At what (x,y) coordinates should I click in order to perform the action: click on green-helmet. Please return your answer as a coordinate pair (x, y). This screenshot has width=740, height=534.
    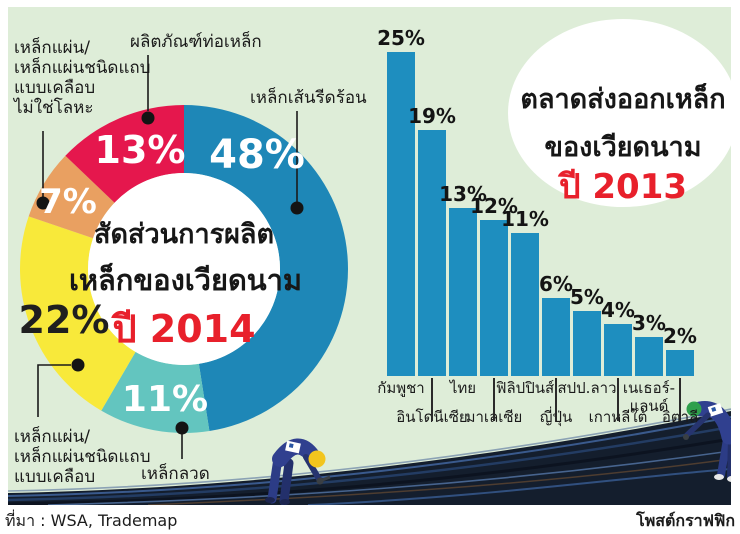
    Looking at the image, I should click on (694, 409).